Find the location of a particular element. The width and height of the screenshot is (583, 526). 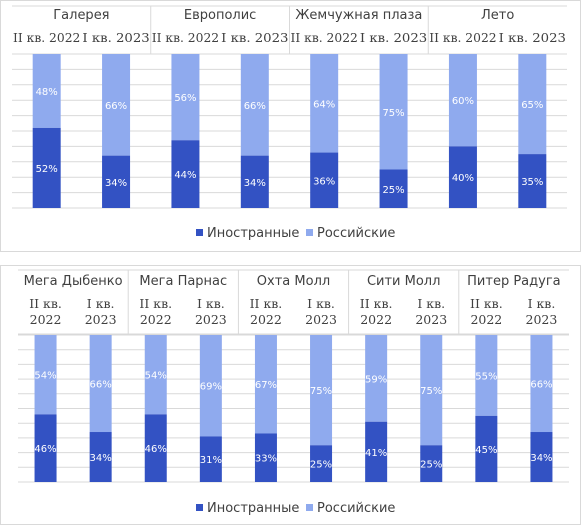

data-label-foreign: 52% is located at coordinates (47, 169).